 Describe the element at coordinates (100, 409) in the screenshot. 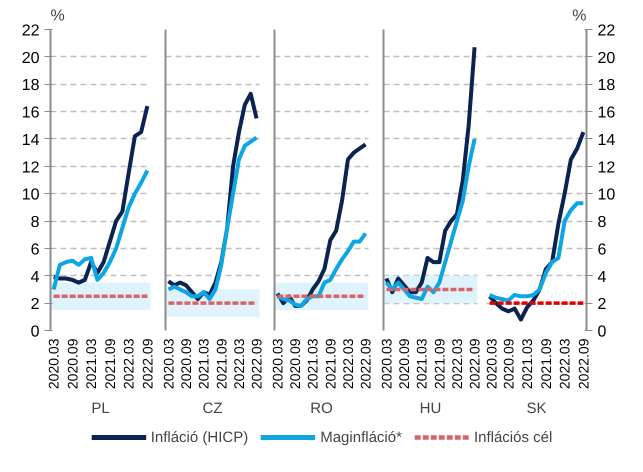

I see `x-axis-title: PL` at that location.